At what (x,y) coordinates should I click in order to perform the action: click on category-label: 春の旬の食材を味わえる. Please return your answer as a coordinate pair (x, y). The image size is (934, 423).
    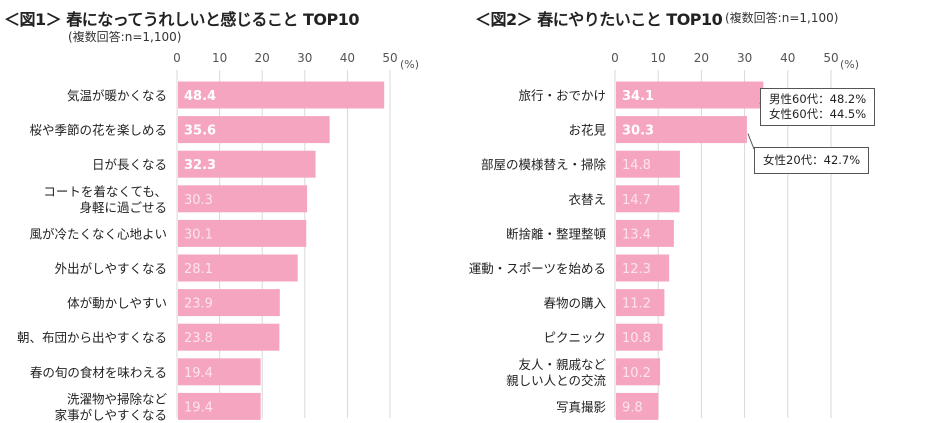
    Looking at the image, I should click on (98, 372).